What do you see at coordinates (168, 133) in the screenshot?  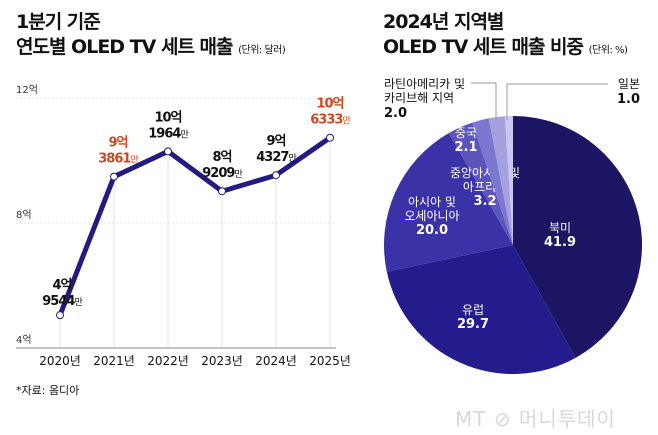 I see `data-label-bottom: 1964만` at bounding box center [168, 133].